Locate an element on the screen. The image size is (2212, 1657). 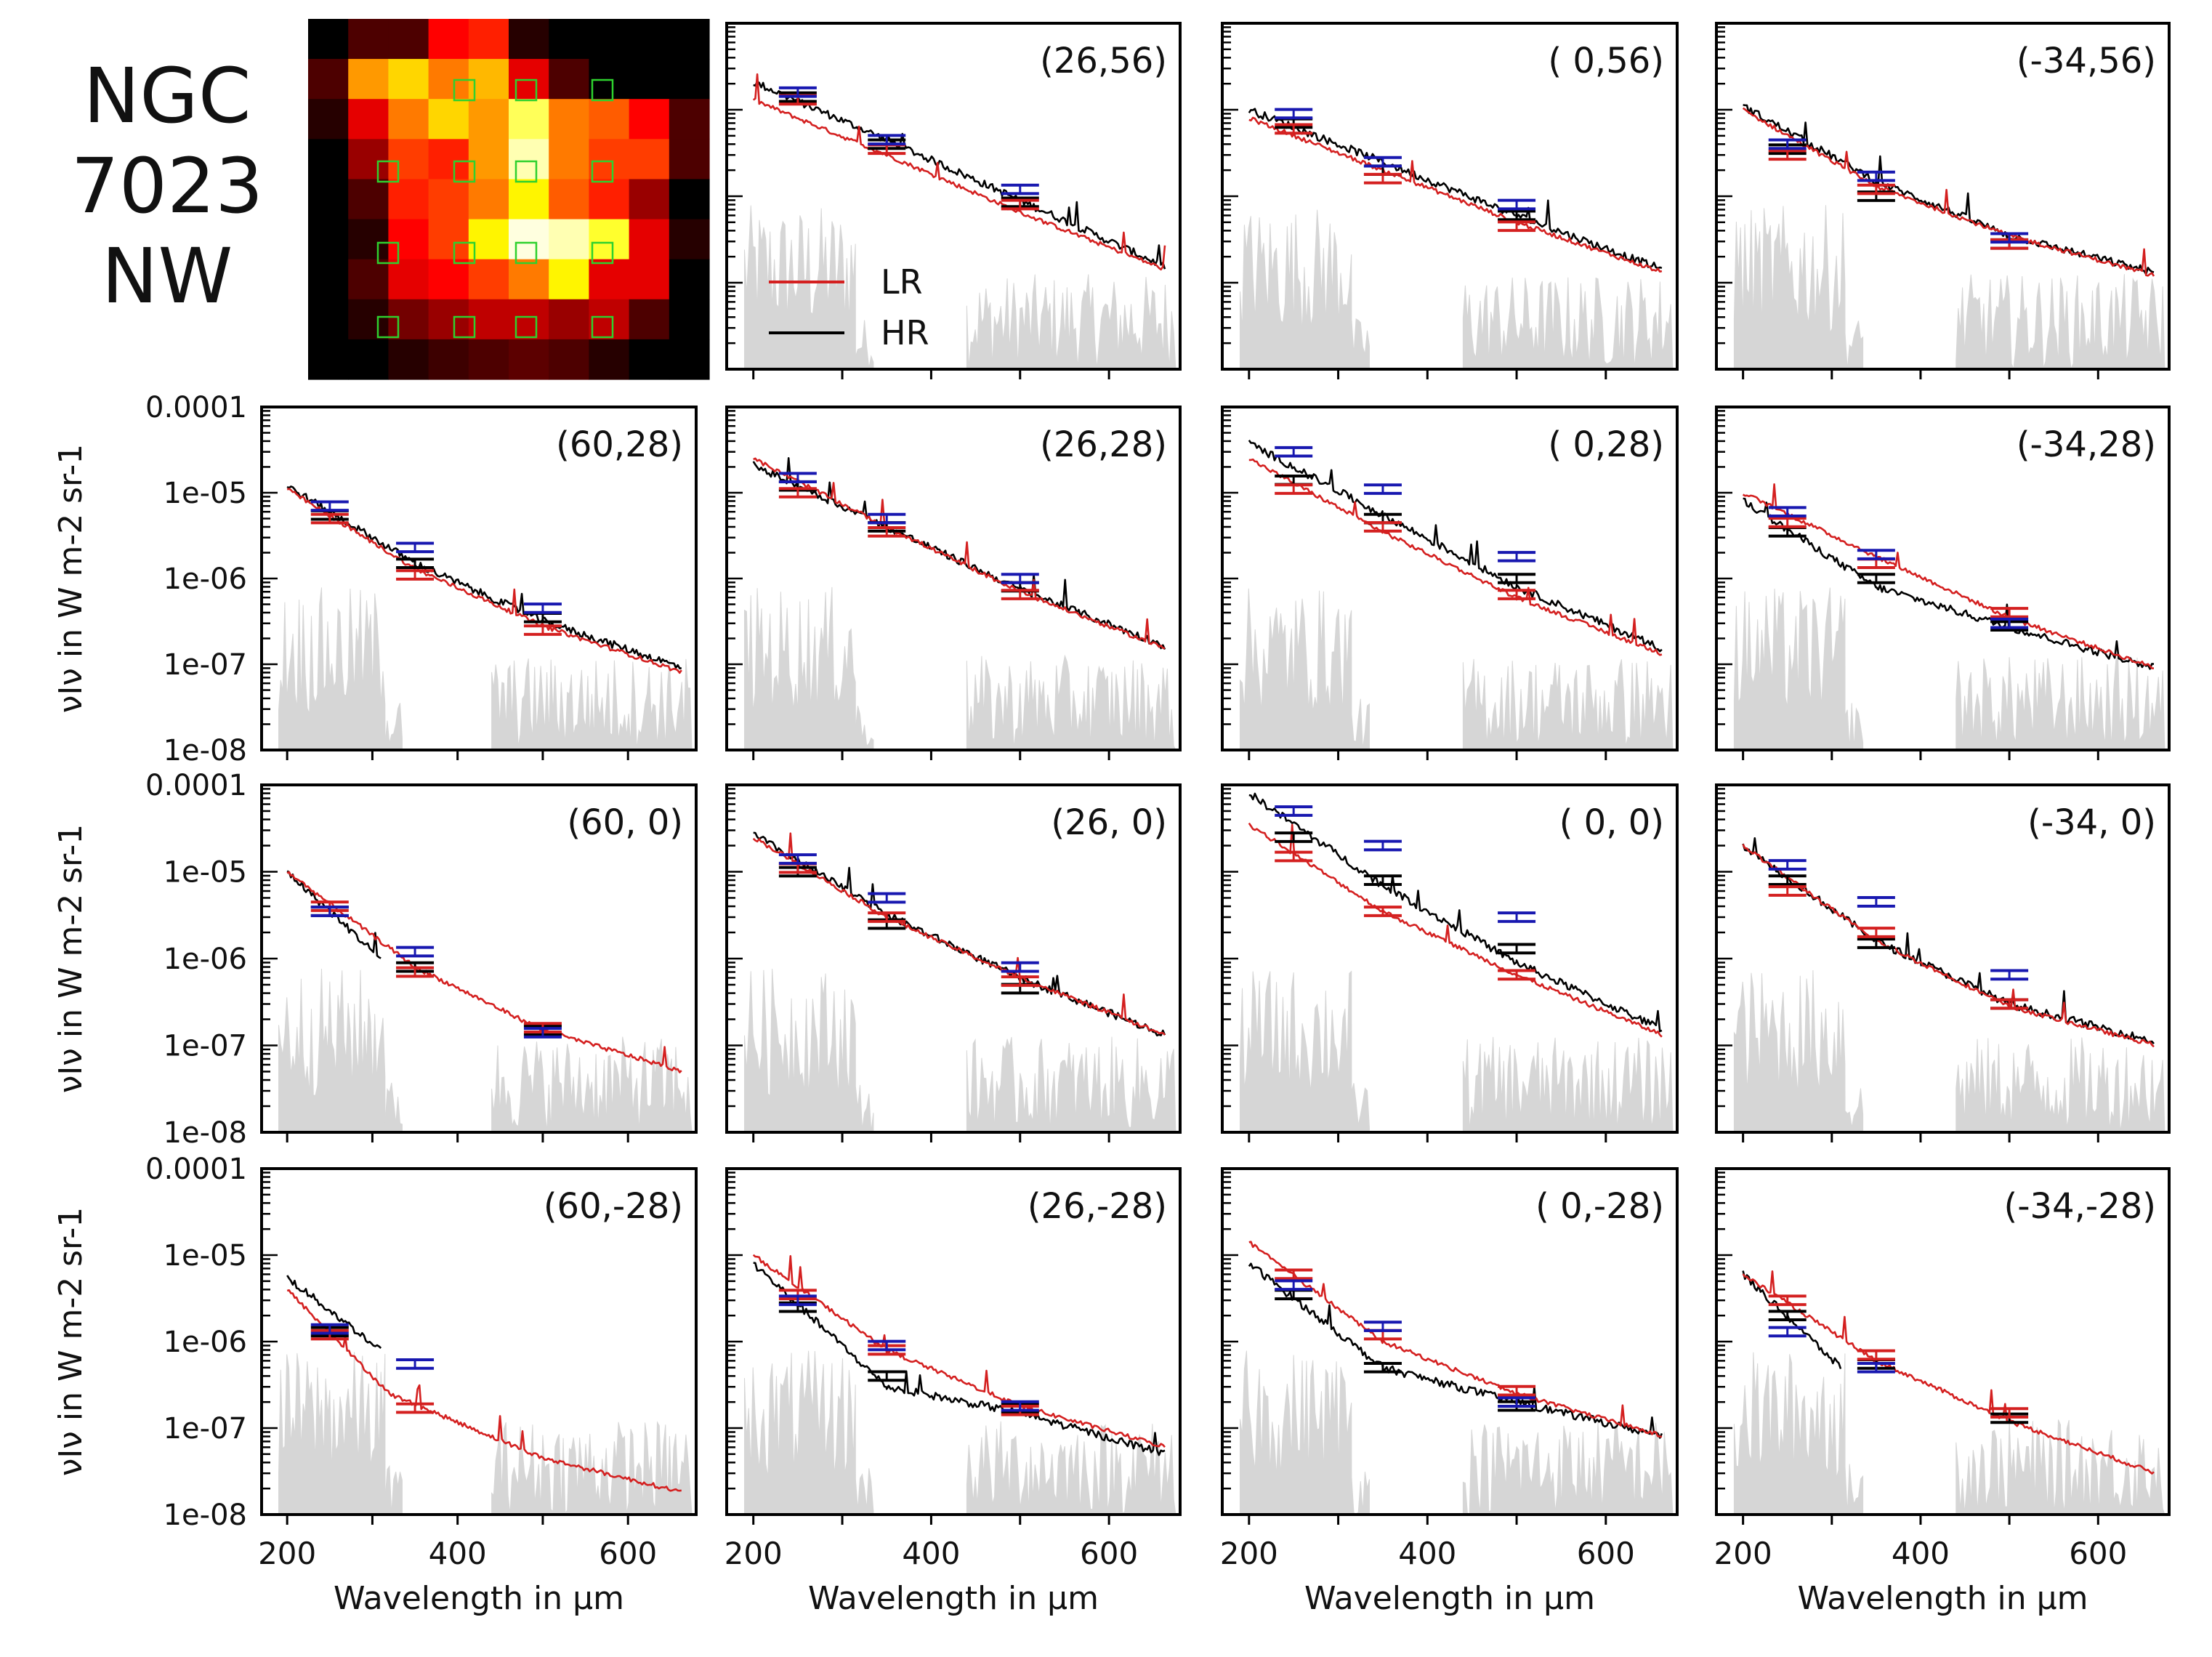
panel: (26,-28) 200 400 600 Wavelength in μm is located at coordinates (953, 1392).